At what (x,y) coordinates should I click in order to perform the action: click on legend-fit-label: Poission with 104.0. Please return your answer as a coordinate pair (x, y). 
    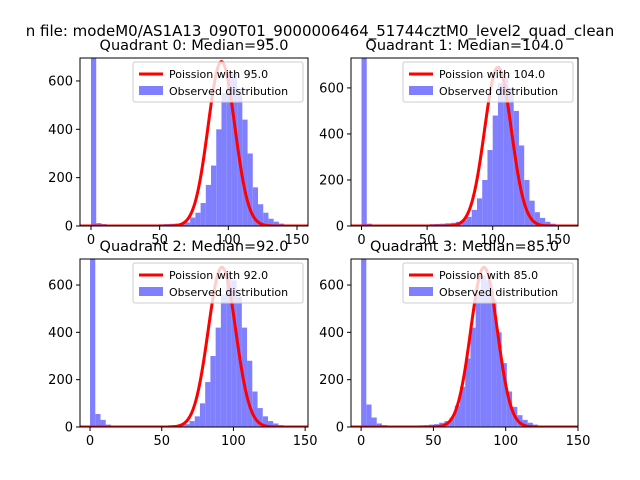
    Looking at the image, I should click on (492, 74).